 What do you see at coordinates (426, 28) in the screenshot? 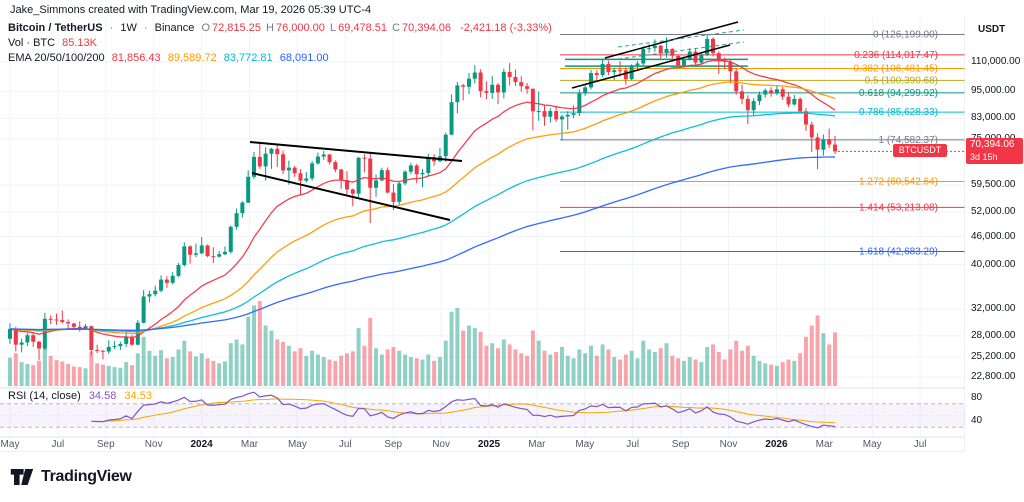
I see `close-value: 70,394.06` at bounding box center [426, 28].